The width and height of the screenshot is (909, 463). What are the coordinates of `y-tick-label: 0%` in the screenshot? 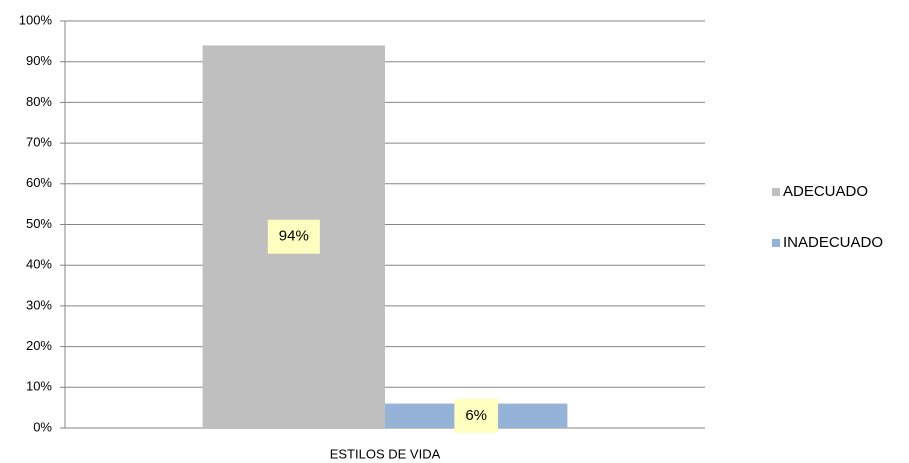 It's located at (42, 426).